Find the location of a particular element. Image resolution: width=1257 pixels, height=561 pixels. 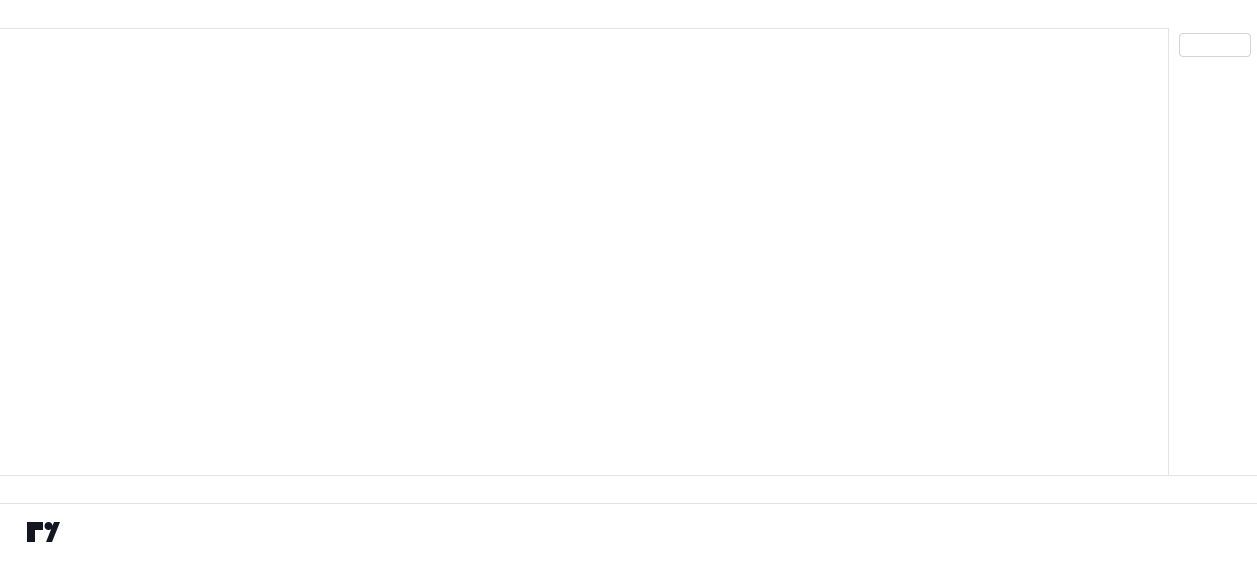

indicator-legend is located at coordinates (34, 59).